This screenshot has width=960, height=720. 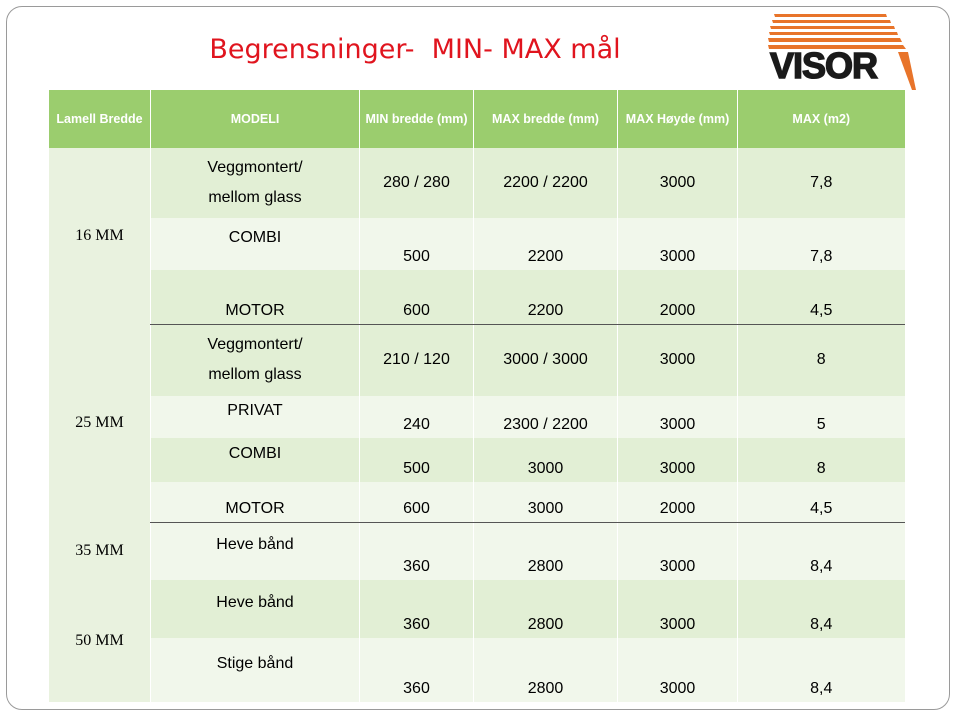 What do you see at coordinates (255, 119) in the screenshot?
I see `header-model: MODELI` at bounding box center [255, 119].